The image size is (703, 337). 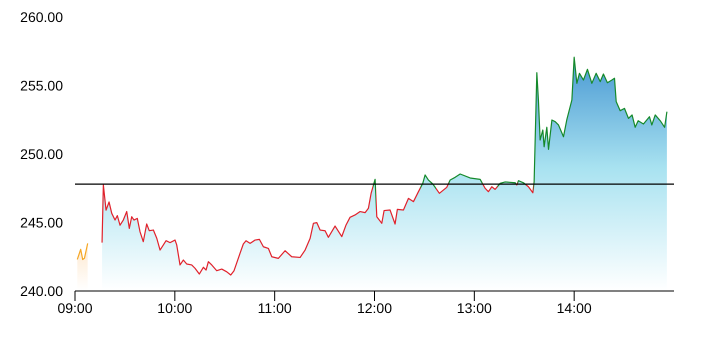 What do you see at coordinates (42, 16) in the screenshot?
I see `y-tick-label: 260.00` at bounding box center [42, 16].